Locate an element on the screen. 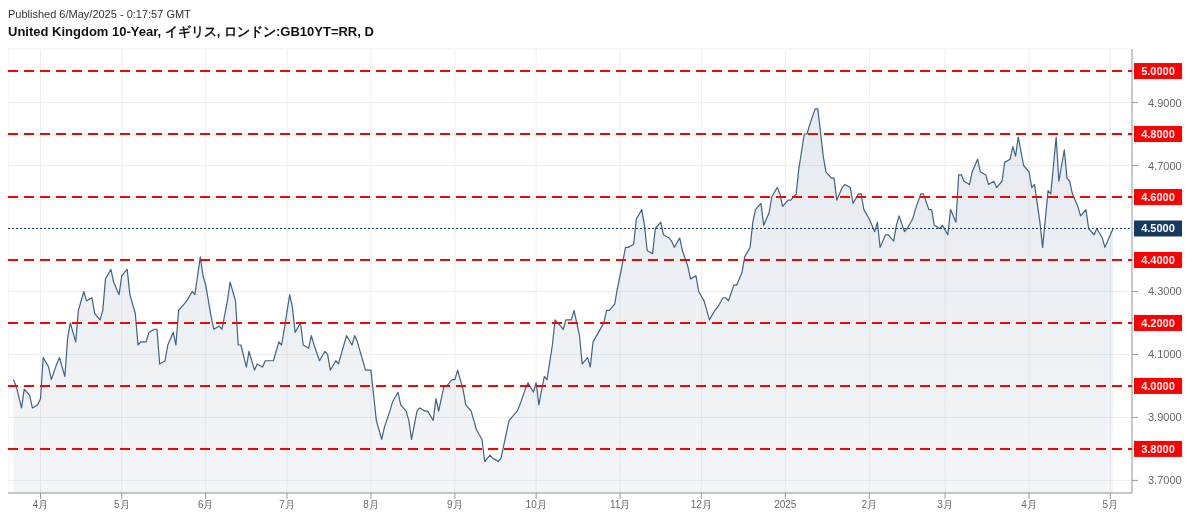 This screenshot has width=1200, height=530. ref-line-label: 3.8000 is located at coordinates (1158, 448).